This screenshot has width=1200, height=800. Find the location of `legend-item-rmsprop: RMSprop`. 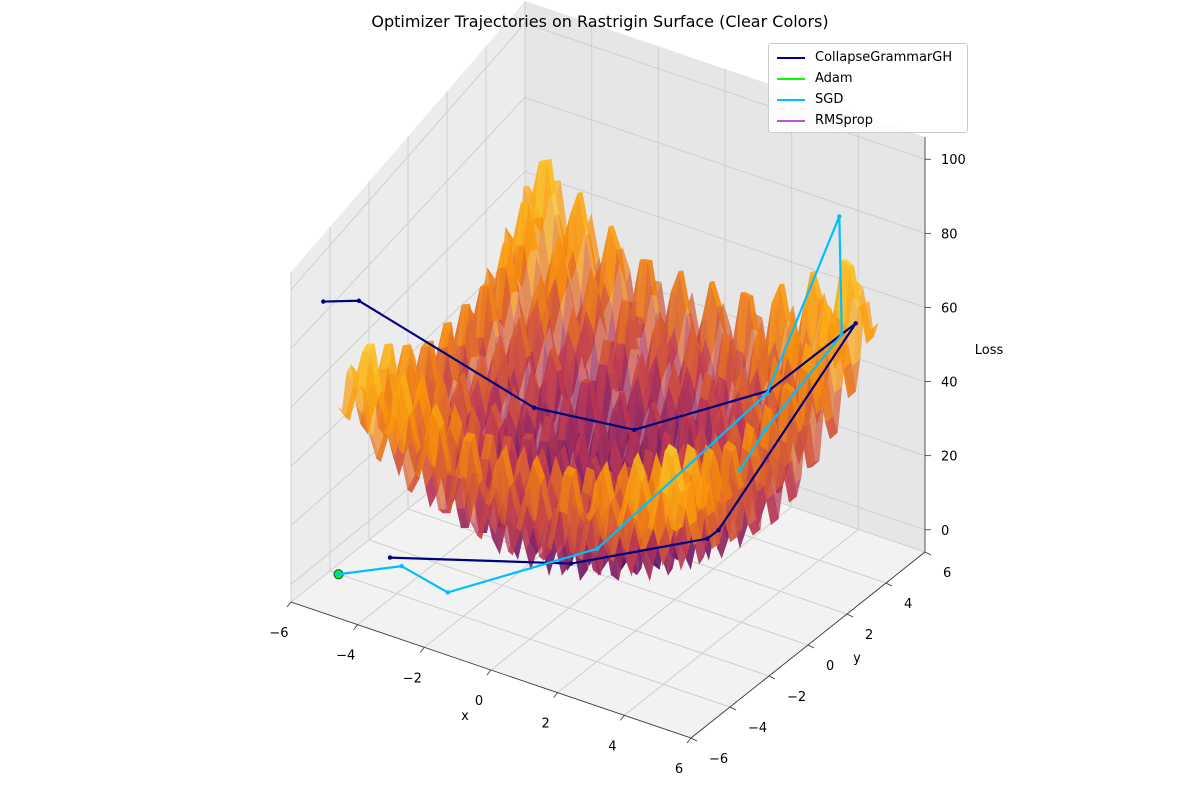

legend-item-rmsprop: RMSprop is located at coordinates (868, 121).